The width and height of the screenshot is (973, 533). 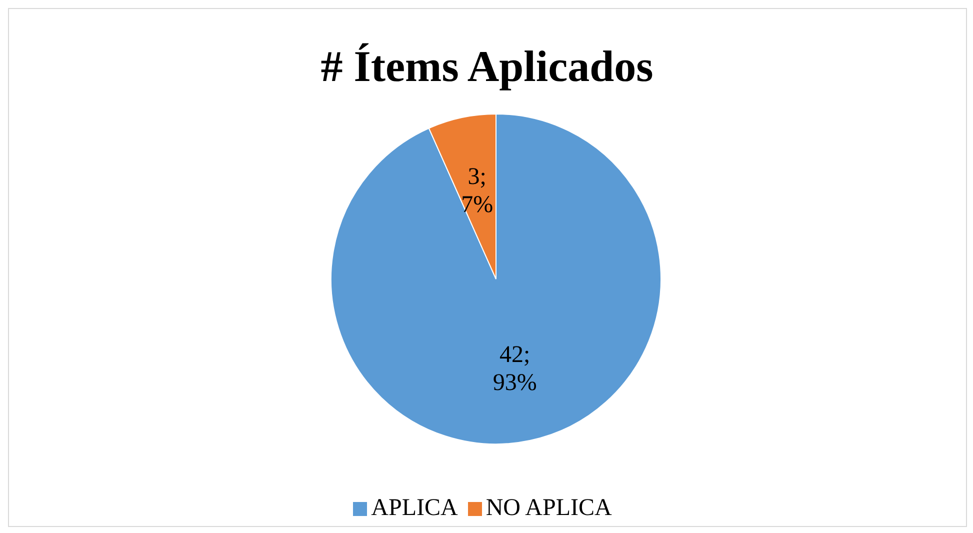 What do you see at coordinates (514, 369) in the screenshot?
I see `data-label: 42; 93%` at bounding box center [514, 369].